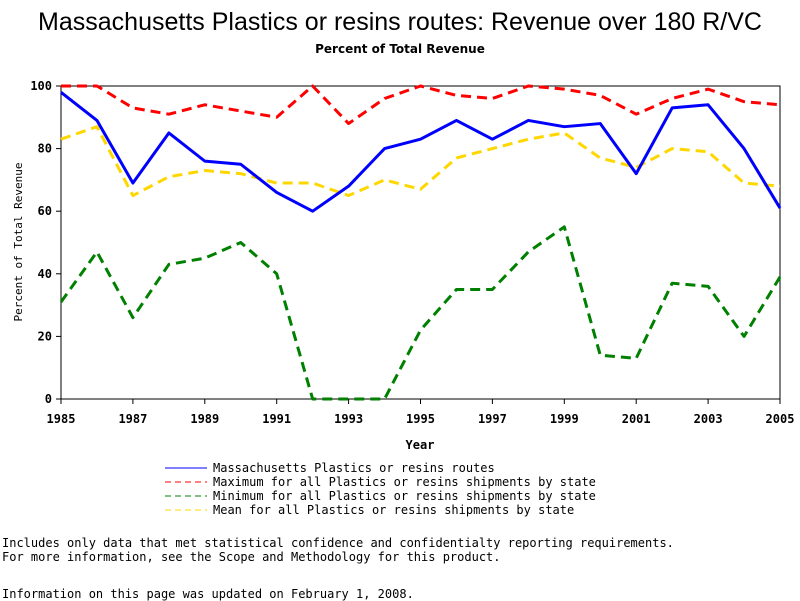 The image size is (800, 601). I want to click on y-tick-label: 100, so click(41, 86).